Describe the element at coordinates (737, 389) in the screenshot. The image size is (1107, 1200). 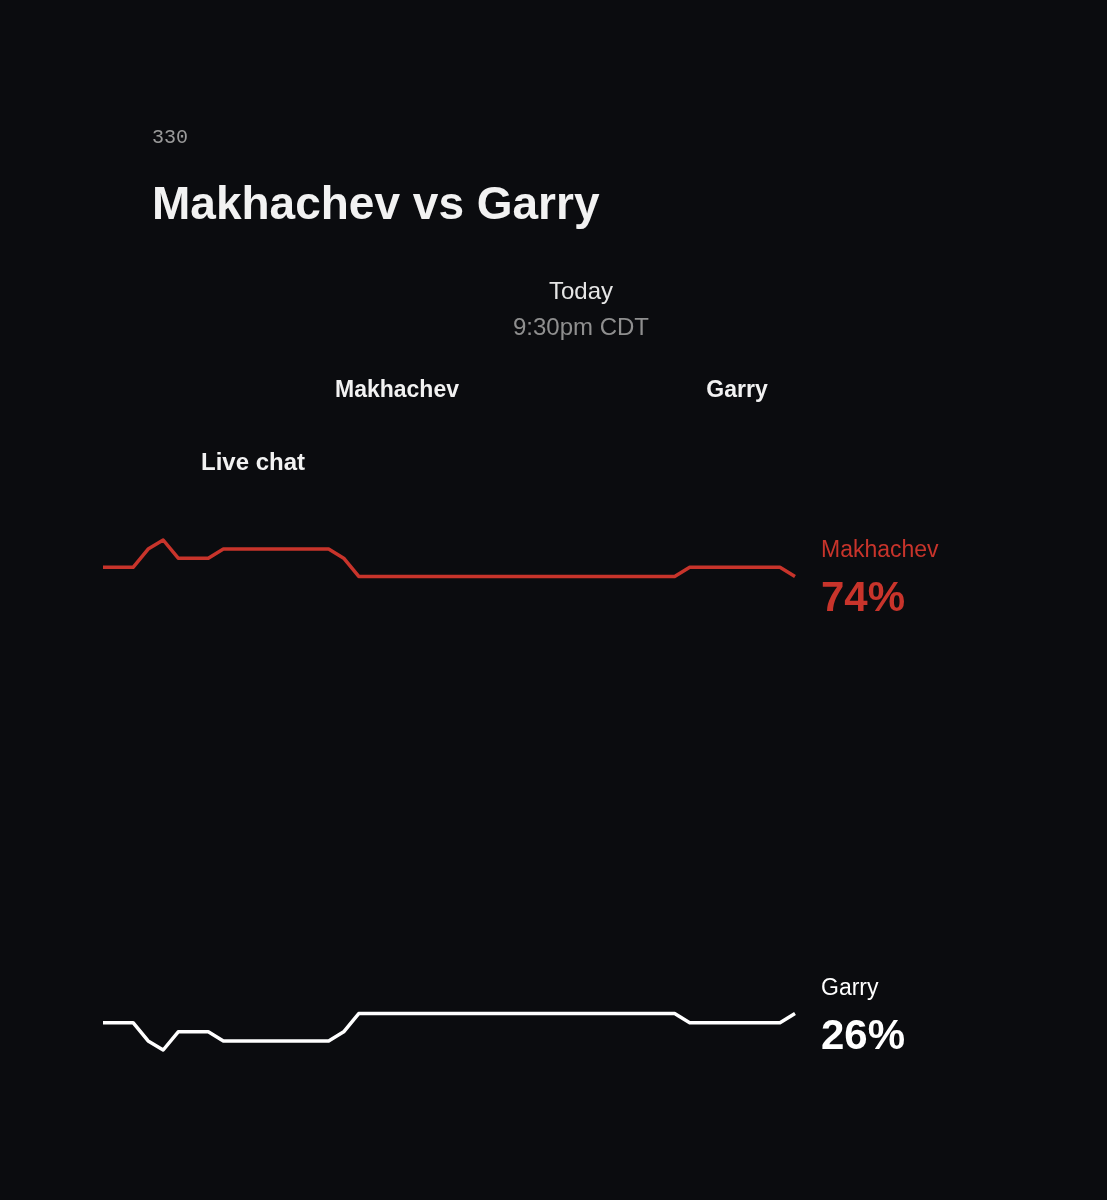
I see `text: Garry` at that location.